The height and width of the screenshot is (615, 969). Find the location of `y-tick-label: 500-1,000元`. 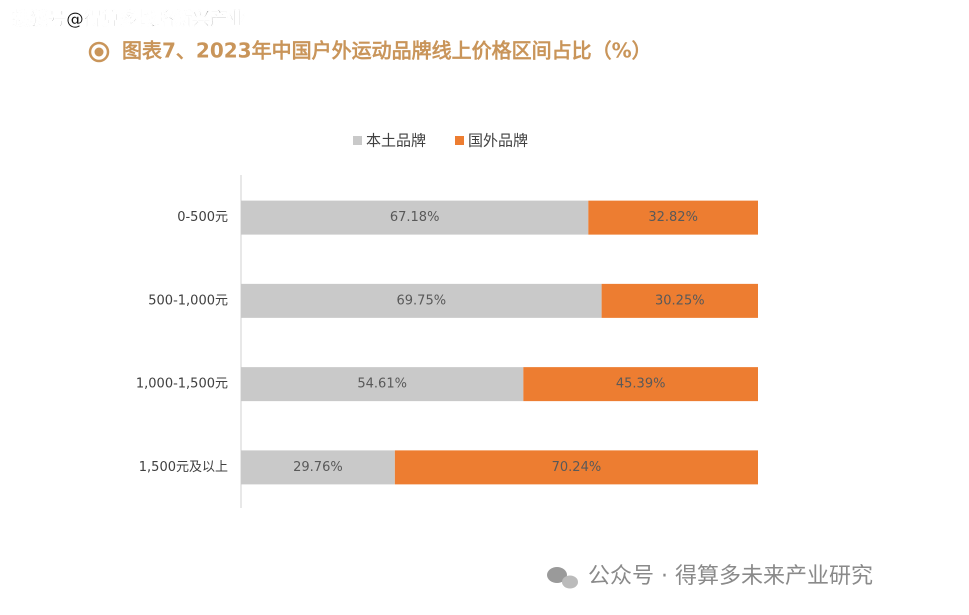

y-tick-label: 500-1,000元 is located at coordinates (188, 300).